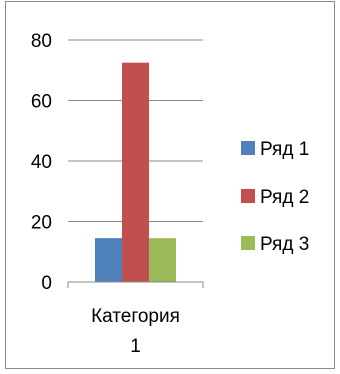 The image size is (340, 374). Describe the element at coordinates (41, 41) in the screenshot. I see `y-tick-label: 80` at that location.